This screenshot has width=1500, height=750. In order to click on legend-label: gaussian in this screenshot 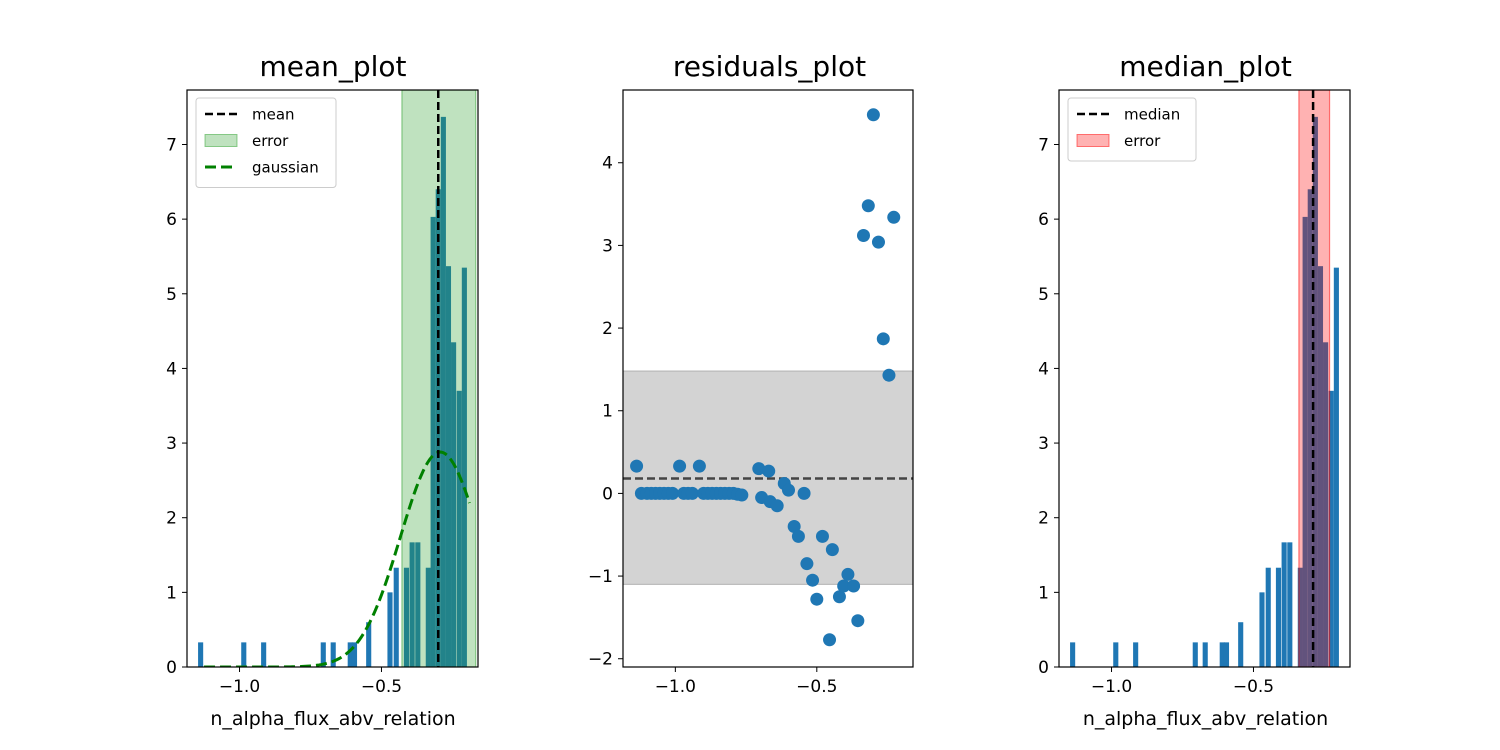, I will do `click(285, 168)`.